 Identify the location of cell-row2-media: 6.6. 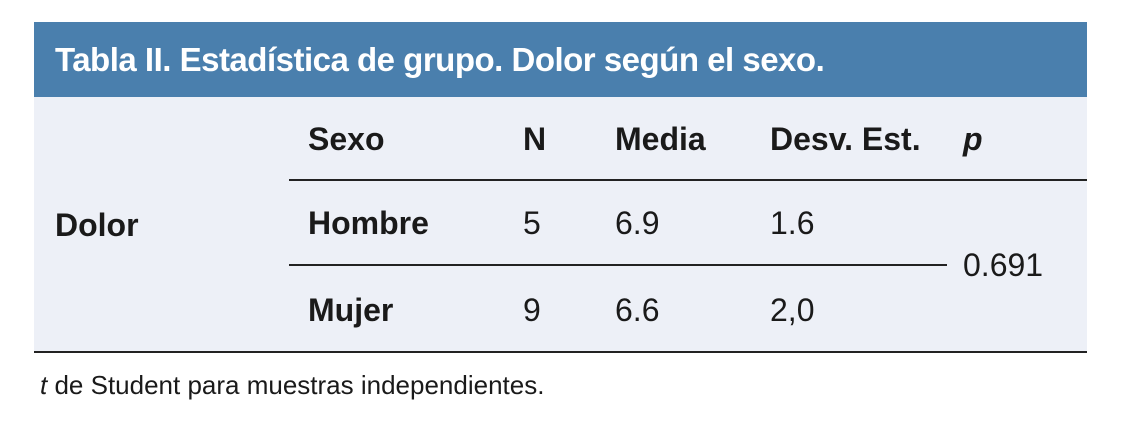
(637, 310).